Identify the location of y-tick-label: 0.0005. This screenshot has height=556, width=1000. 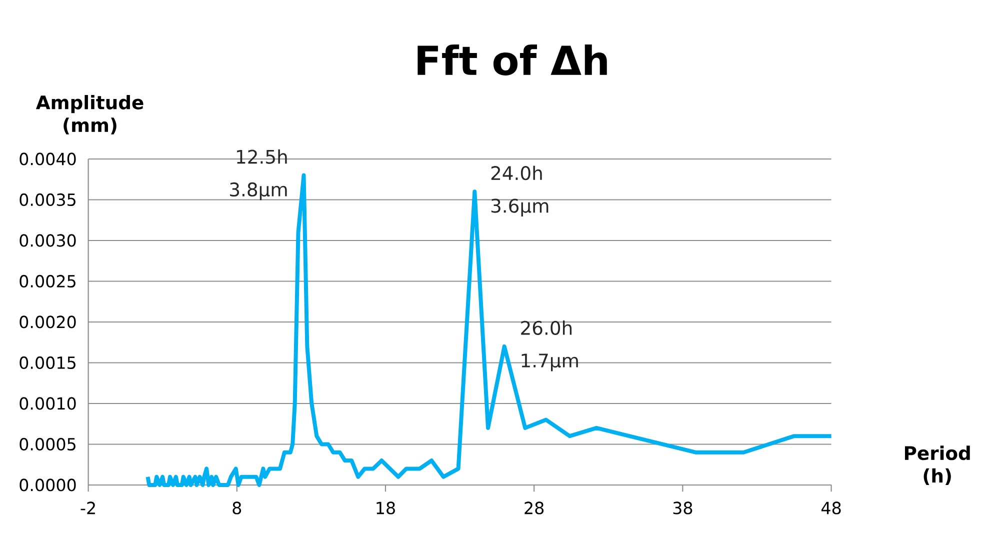
(48, 444).